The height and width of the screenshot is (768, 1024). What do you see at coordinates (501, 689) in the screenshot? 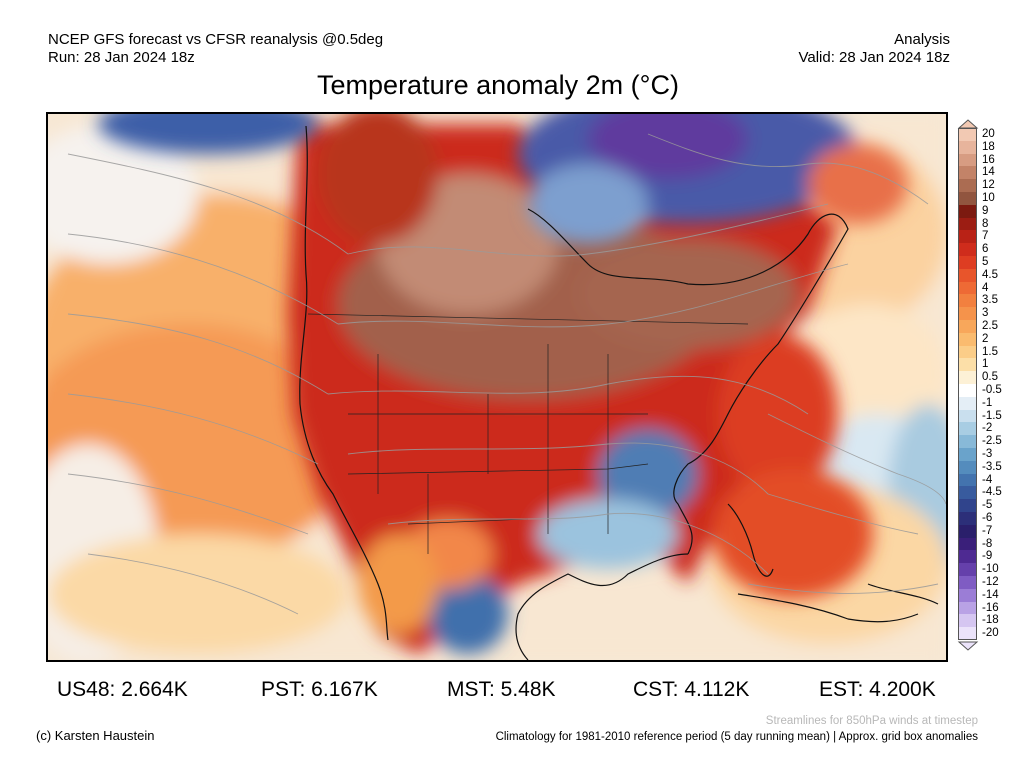
I see `stat-mst: MST: 5.48K` at bounding box center [501, 689].